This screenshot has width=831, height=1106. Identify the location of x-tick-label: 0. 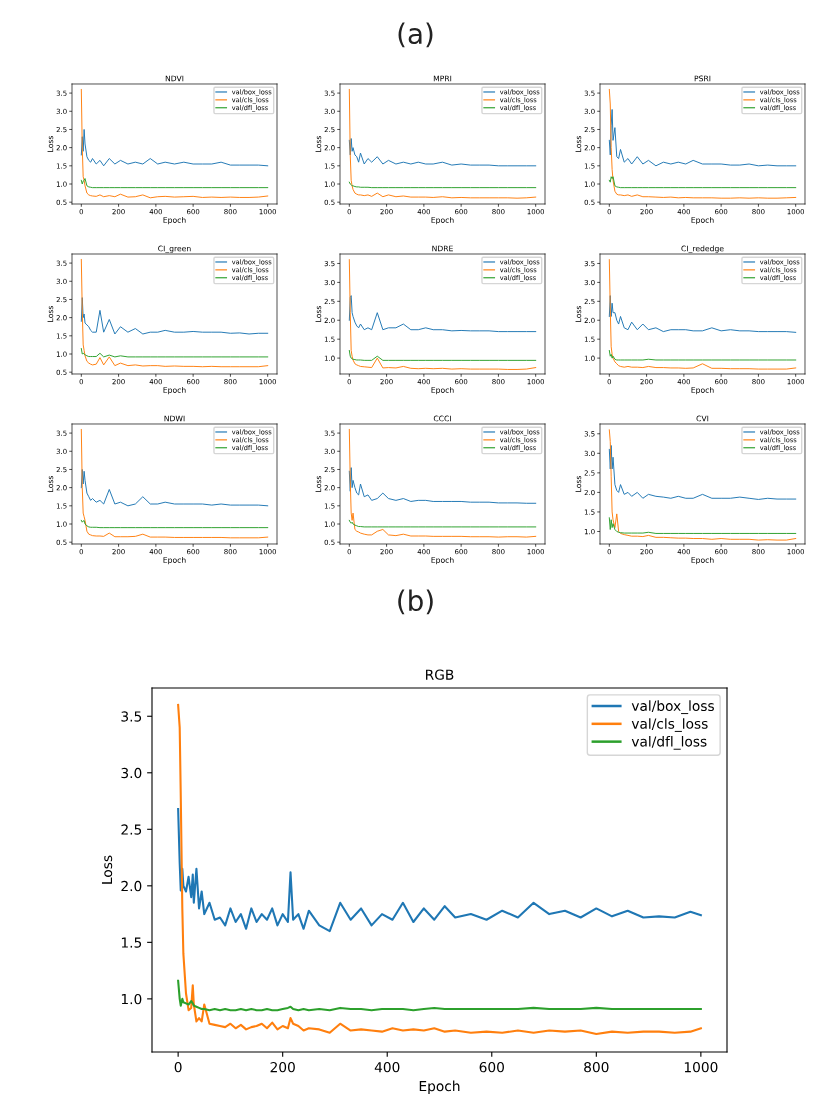
(178, 1067).